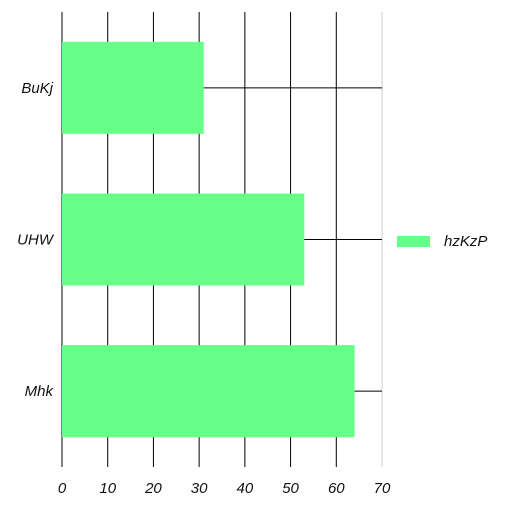 The width and height of the screenshot is (511, 516). Describe the element at coordinates (37, 88) in the screenshot. I see `category-label: BuKj` at that location.